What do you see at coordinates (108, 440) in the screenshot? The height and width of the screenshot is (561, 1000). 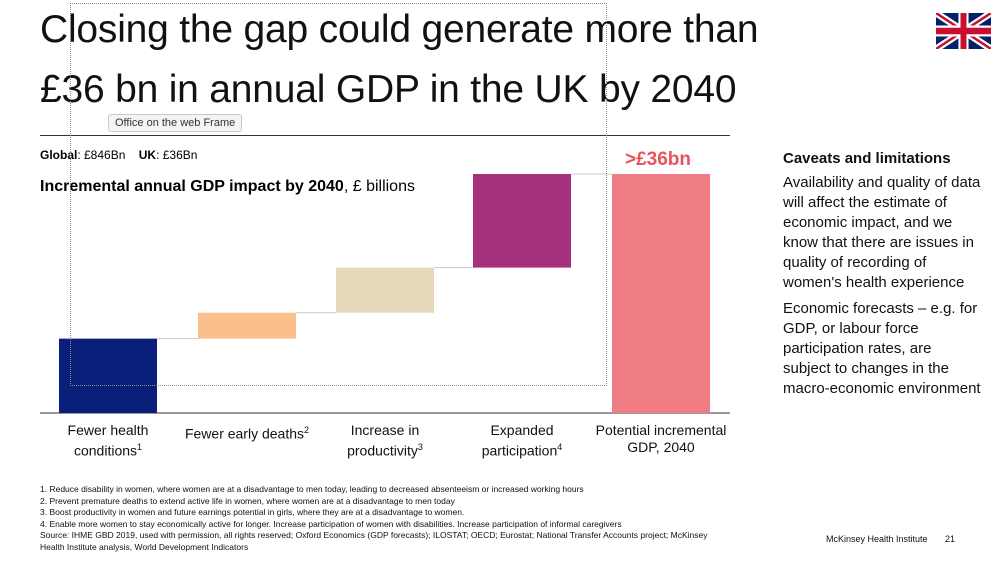 I see `category-label-1: Fewer health conditions1` at bounding box center [108, 440].